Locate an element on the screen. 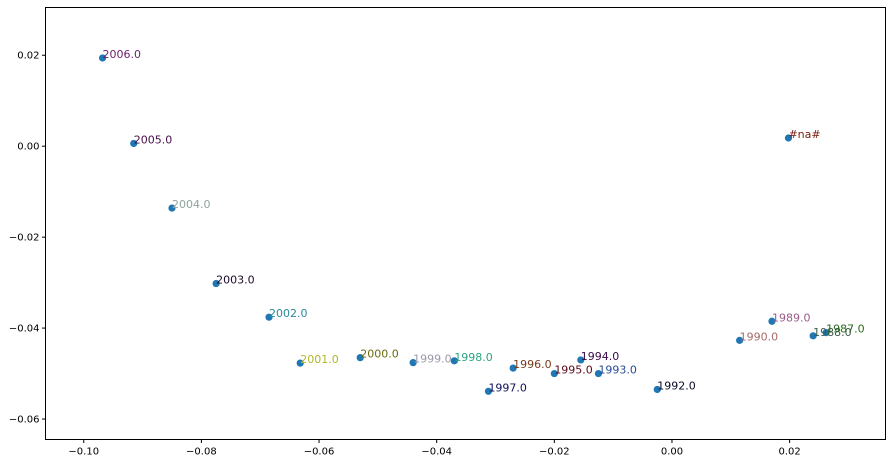 This screenshot has width=888, height=466. point-label: 1988.0 is located at coordinates (832, 332).